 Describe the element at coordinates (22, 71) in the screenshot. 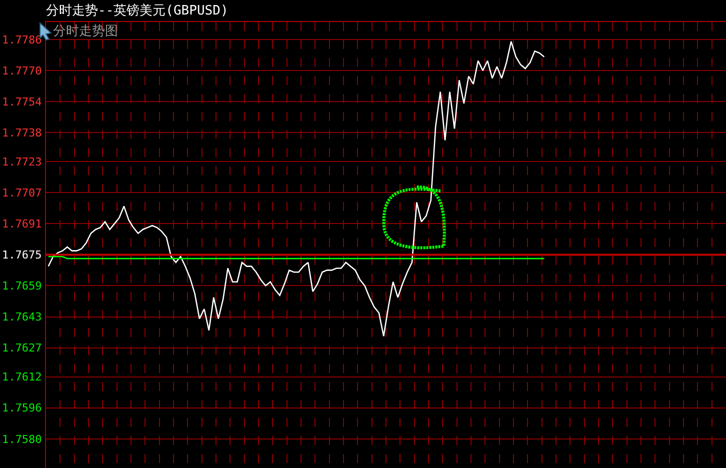

I see `y-tick-label: 1.7770` at that location.